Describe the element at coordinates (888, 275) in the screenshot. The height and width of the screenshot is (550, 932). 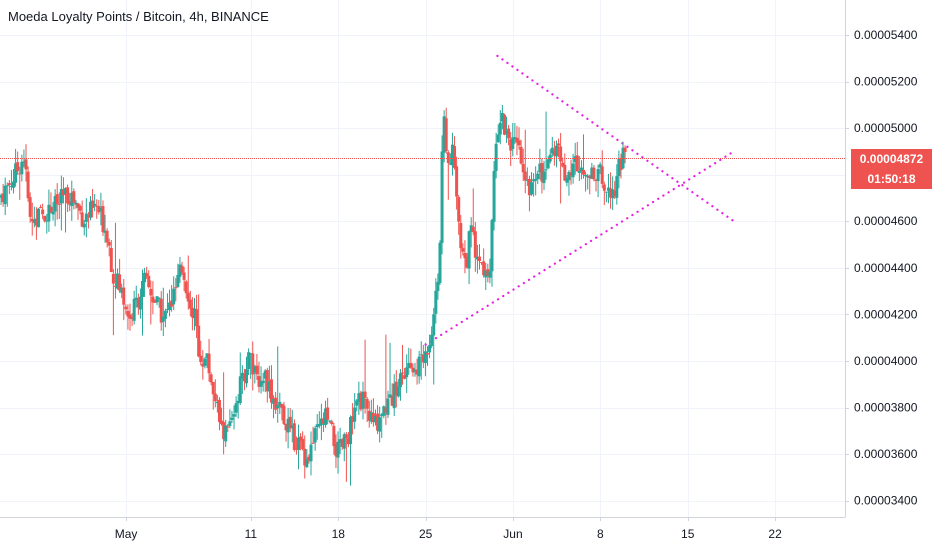
I see `price-axis` at that location.